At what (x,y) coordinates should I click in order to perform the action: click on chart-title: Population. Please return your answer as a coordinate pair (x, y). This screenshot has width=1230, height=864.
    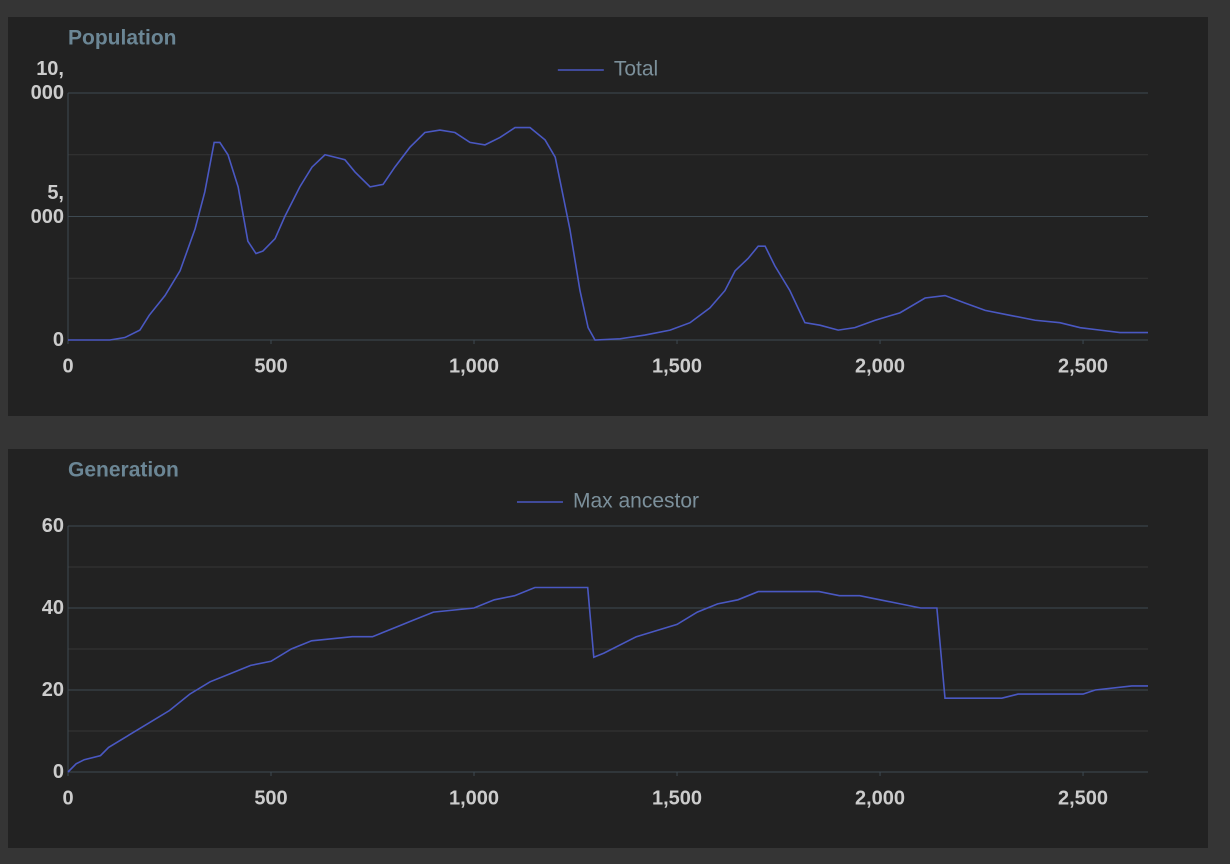
    Looking at the image, I should click on (122, 38).